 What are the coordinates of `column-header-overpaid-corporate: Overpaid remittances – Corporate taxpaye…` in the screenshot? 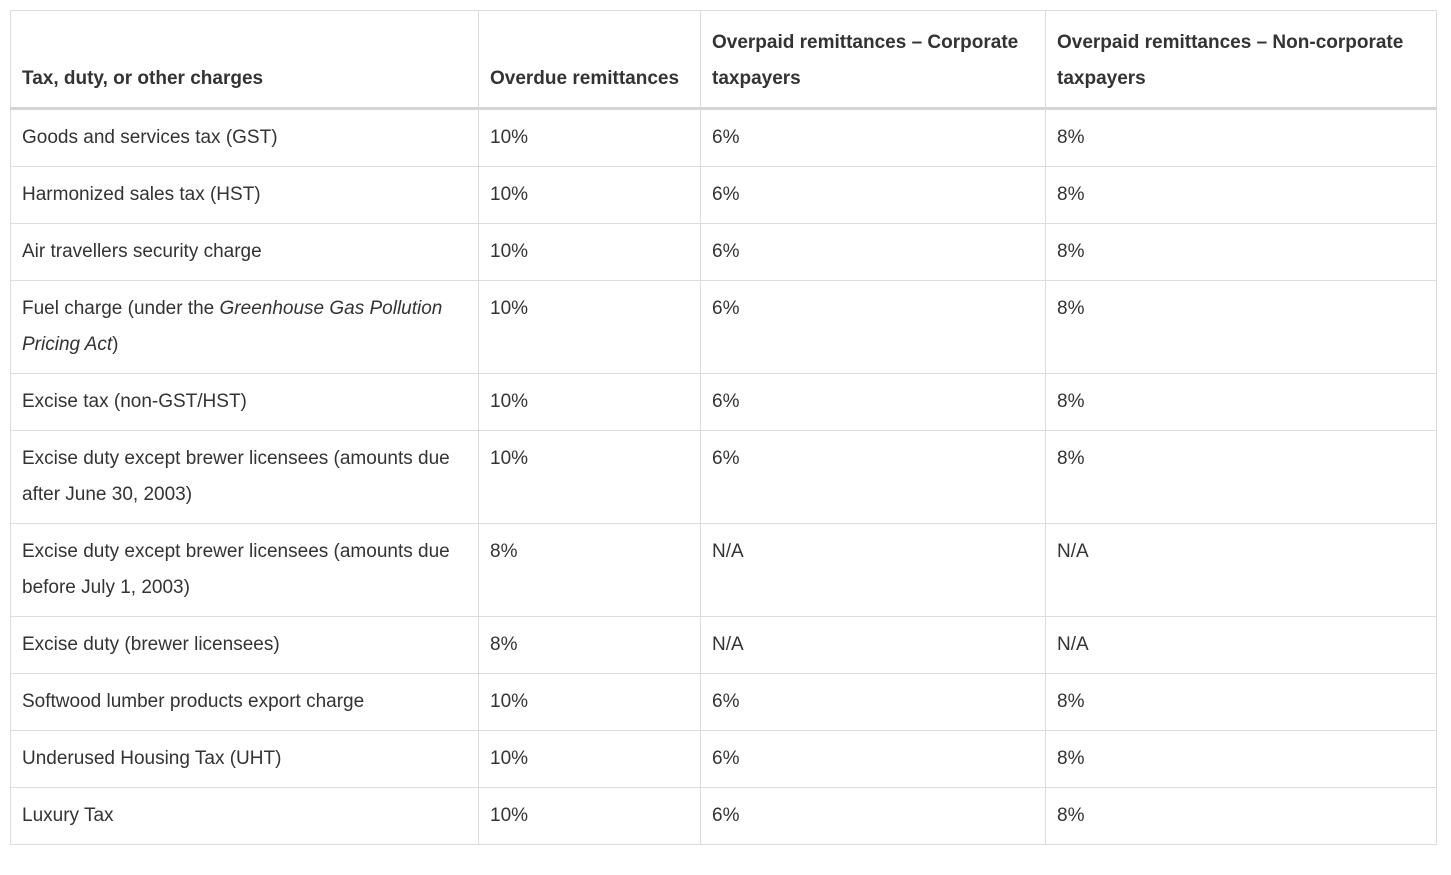 It's located at (873, 60).